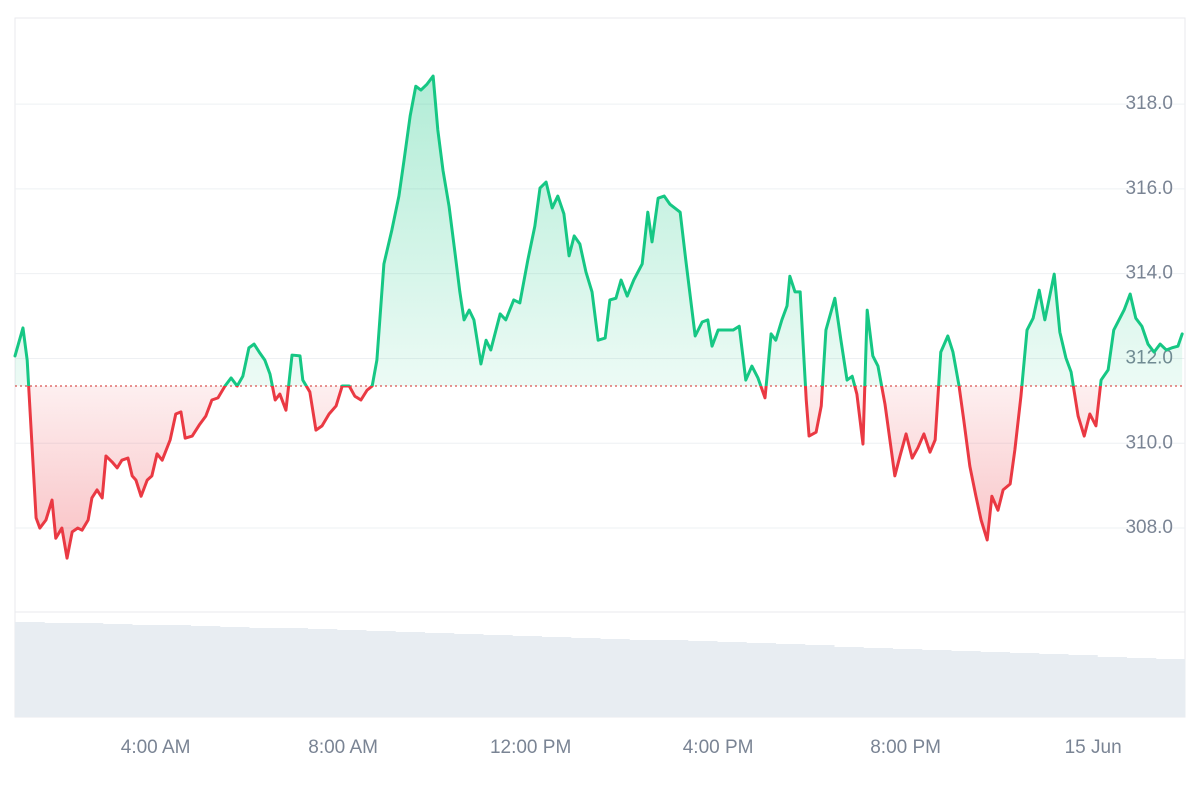 This screenshot has height=800, width=1200. Describe the element at coordinates (530, 747) in the screenshot. I see `x-tick-label: 12:00 PM` at that location.